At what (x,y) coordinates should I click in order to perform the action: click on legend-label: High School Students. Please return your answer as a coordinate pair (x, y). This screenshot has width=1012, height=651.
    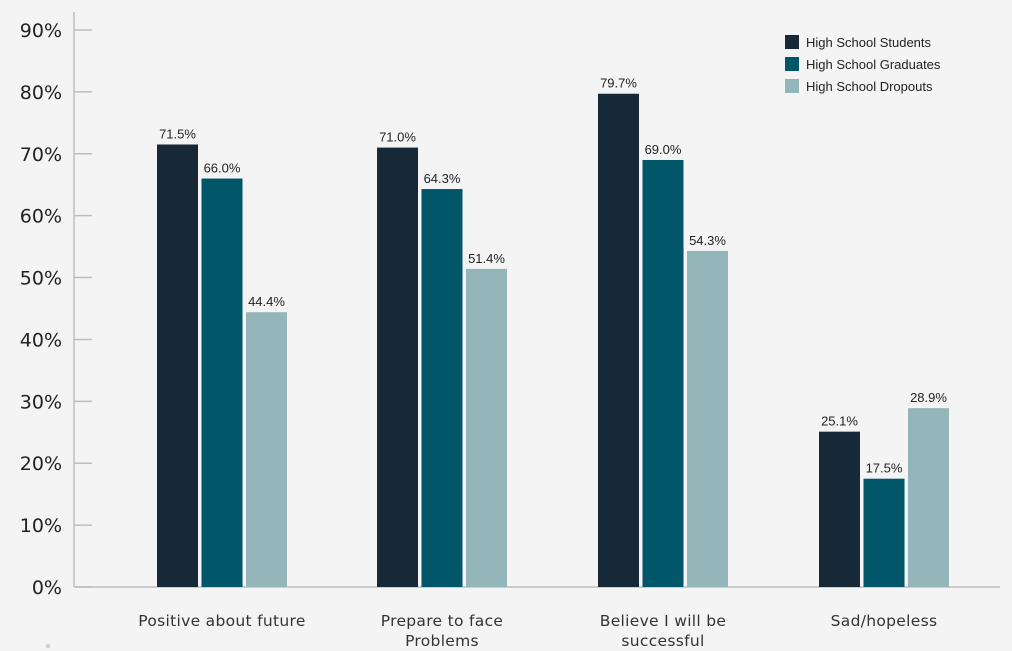
    Looking at the image, I should click on (869, 42).